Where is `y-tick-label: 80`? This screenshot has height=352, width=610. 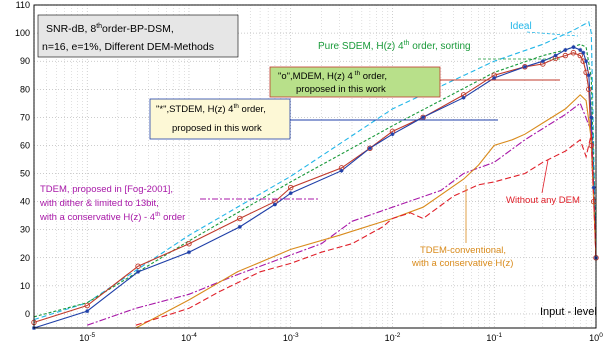 y-tick-label: 80 is located at coordinates (25, 89).